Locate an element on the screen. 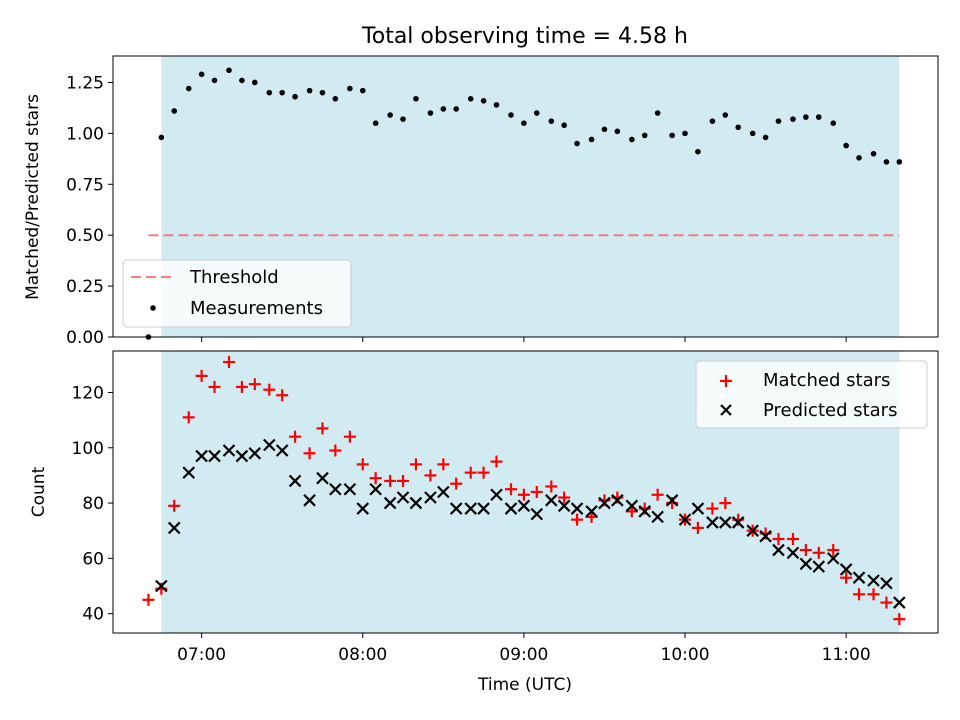 The height and width of the screenshot is (720, 960). bottom-y-axis: 40 60 80 100 120 is located at coordinates (92, 504).